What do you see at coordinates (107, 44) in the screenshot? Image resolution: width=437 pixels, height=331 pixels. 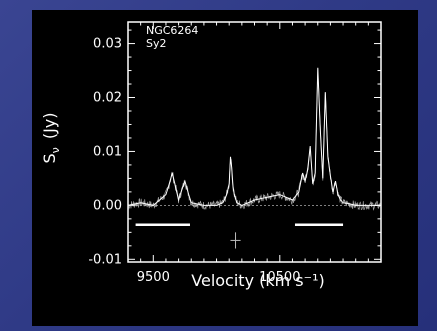 I see `y-tick-label: 0.03` at bounding box center [107, 44].